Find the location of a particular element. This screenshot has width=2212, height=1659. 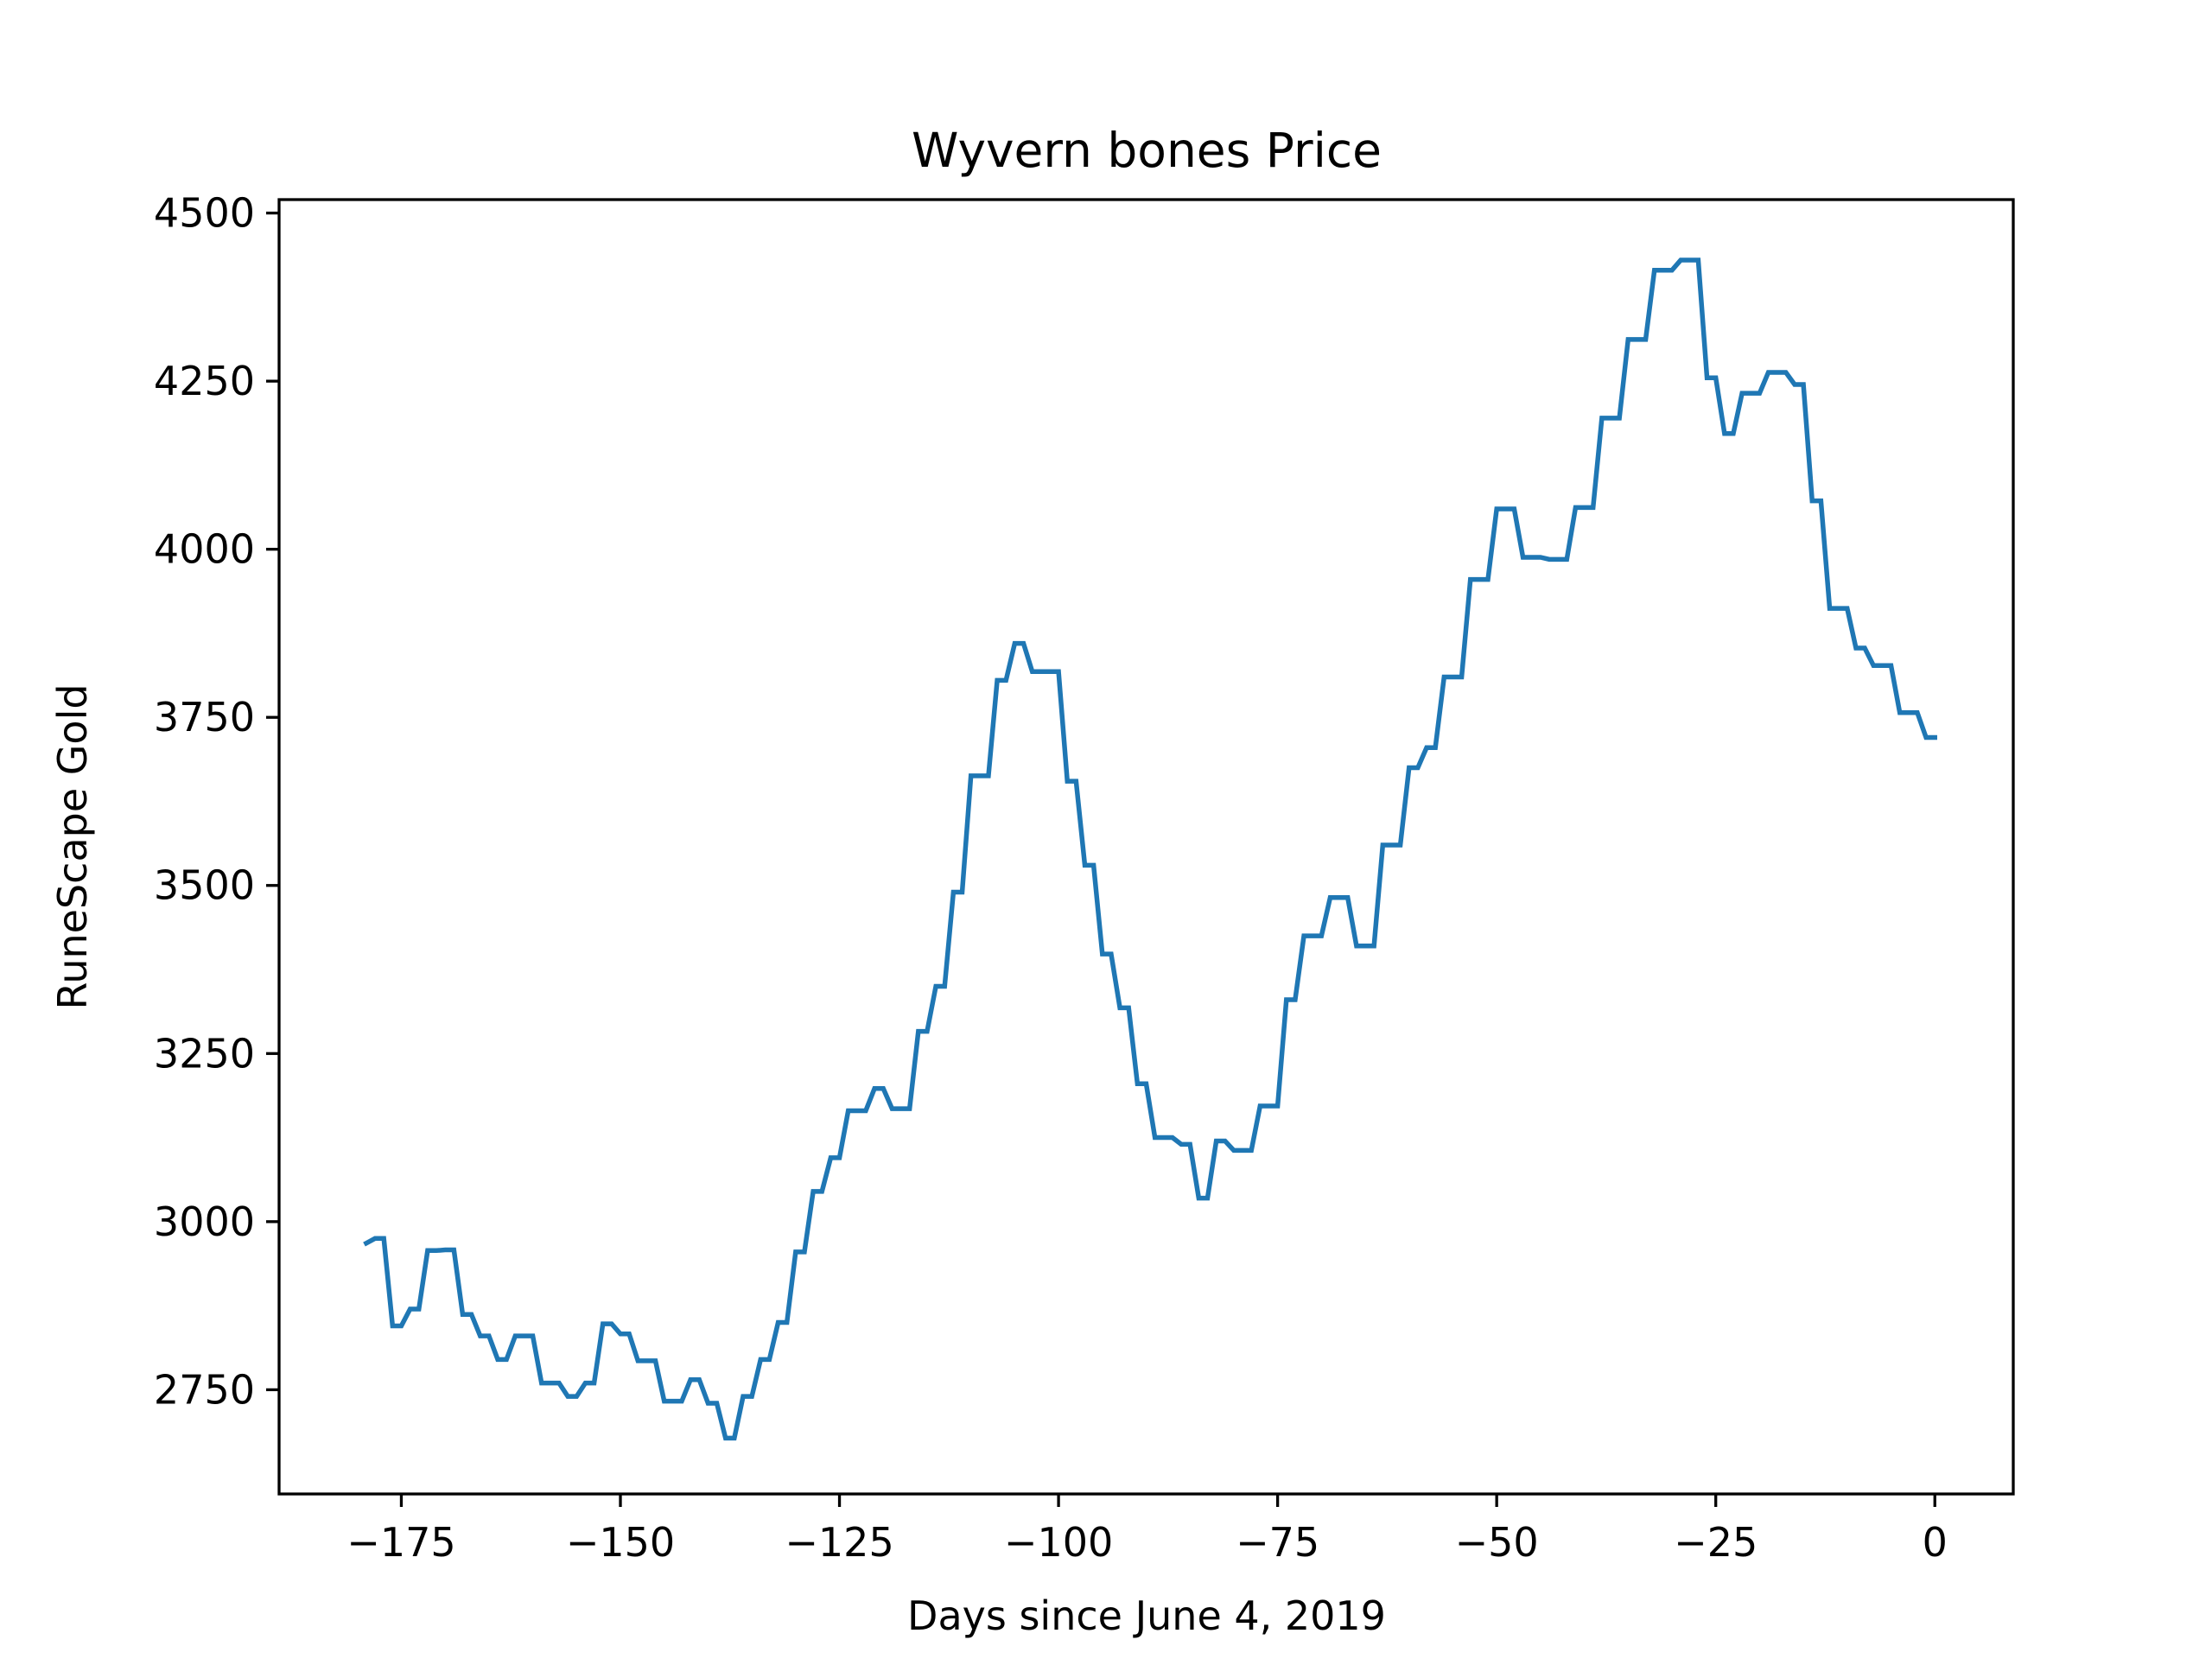

x-tick-label: −100 is located at coordinates (1058, 1542).